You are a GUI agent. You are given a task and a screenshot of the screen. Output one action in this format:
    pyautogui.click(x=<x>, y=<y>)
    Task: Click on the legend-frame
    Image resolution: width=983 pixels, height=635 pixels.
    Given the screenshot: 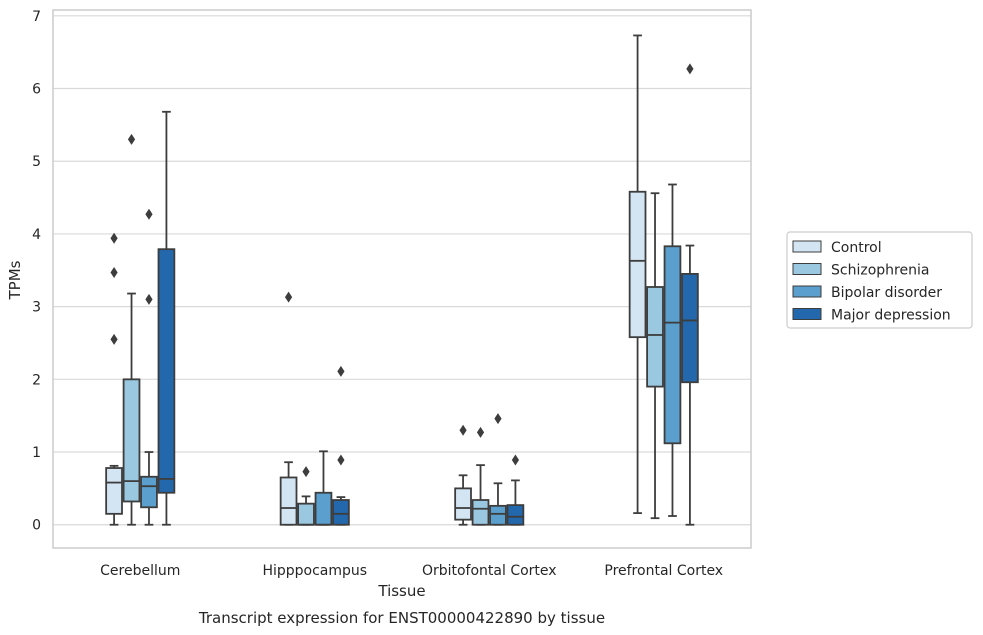 What is the action you would take?
    pyautogui.click(x=879, y=280)
    